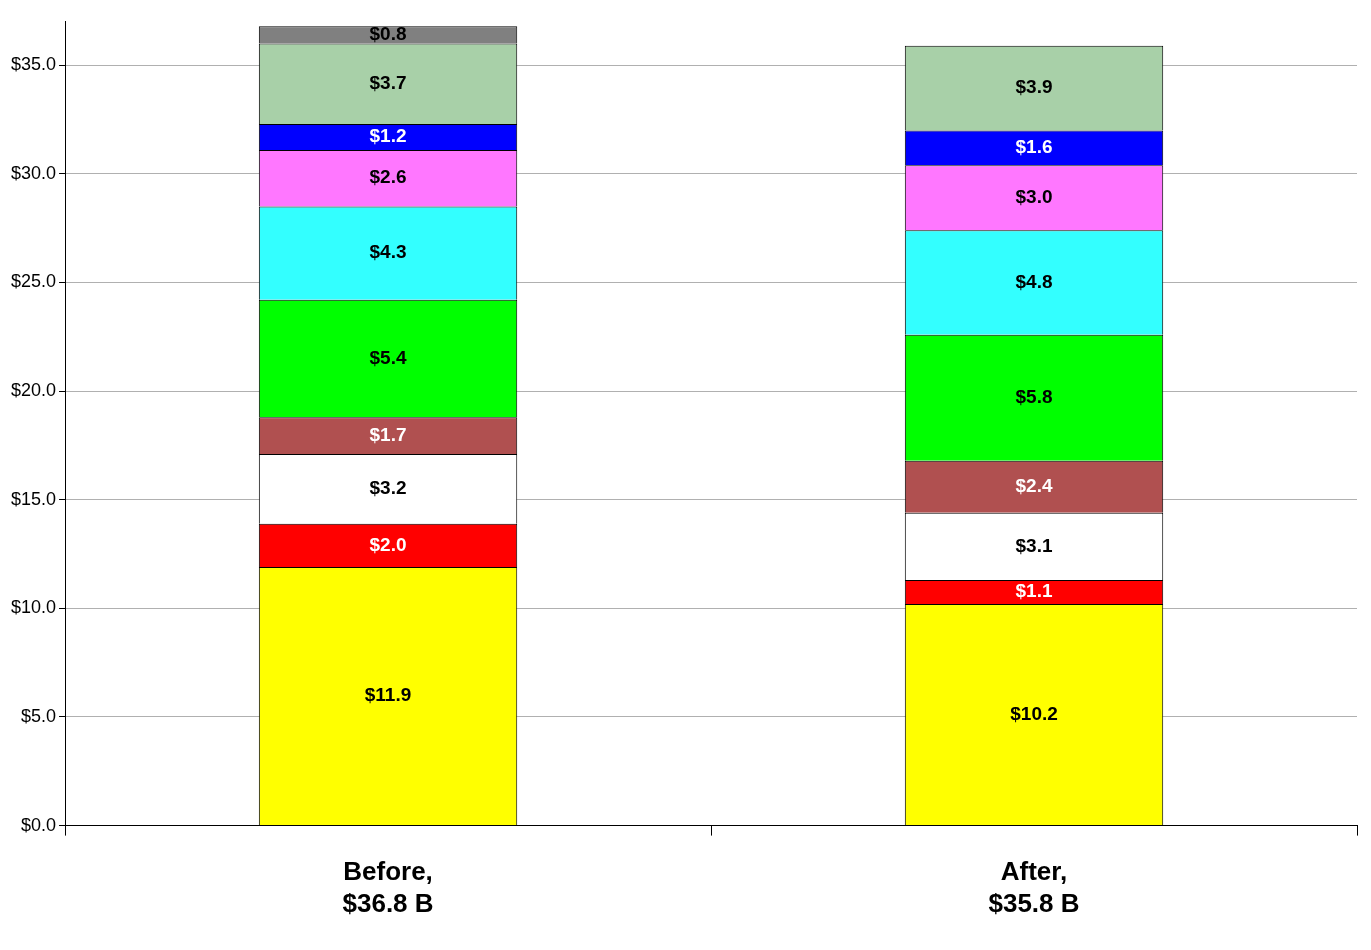  What do you see at coordinates (39, 824) in the screenshot?
I see `y-tick-label: $0.0` at bounding box center [39, 824].